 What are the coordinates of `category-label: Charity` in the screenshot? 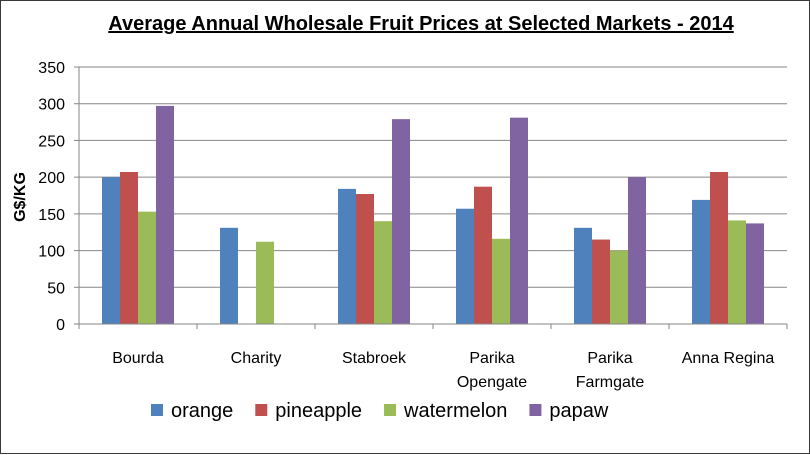 It's located at (256, 358).